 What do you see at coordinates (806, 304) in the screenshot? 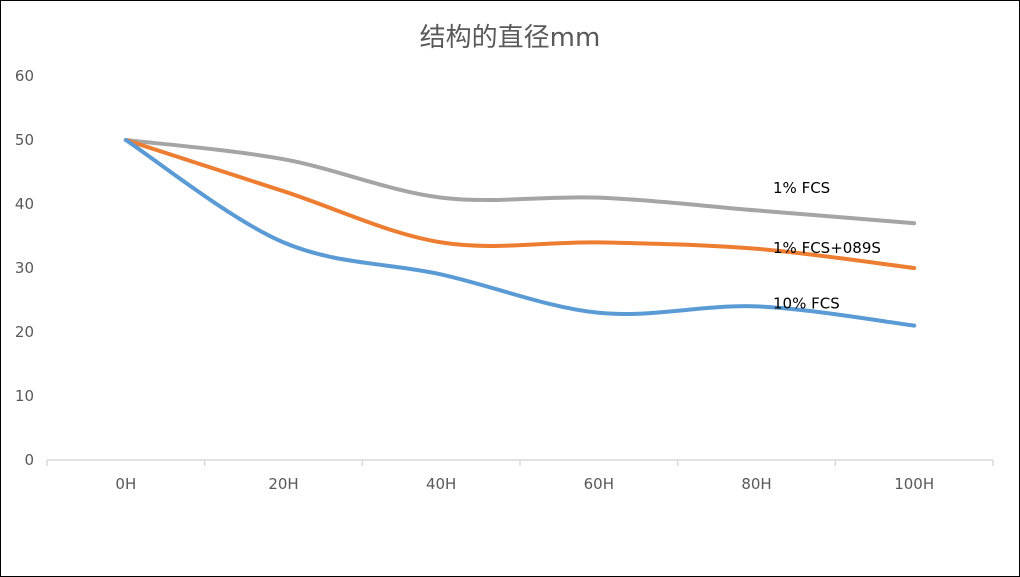
I see `series-label: 10% FCS` at bounding box center [806, 304].